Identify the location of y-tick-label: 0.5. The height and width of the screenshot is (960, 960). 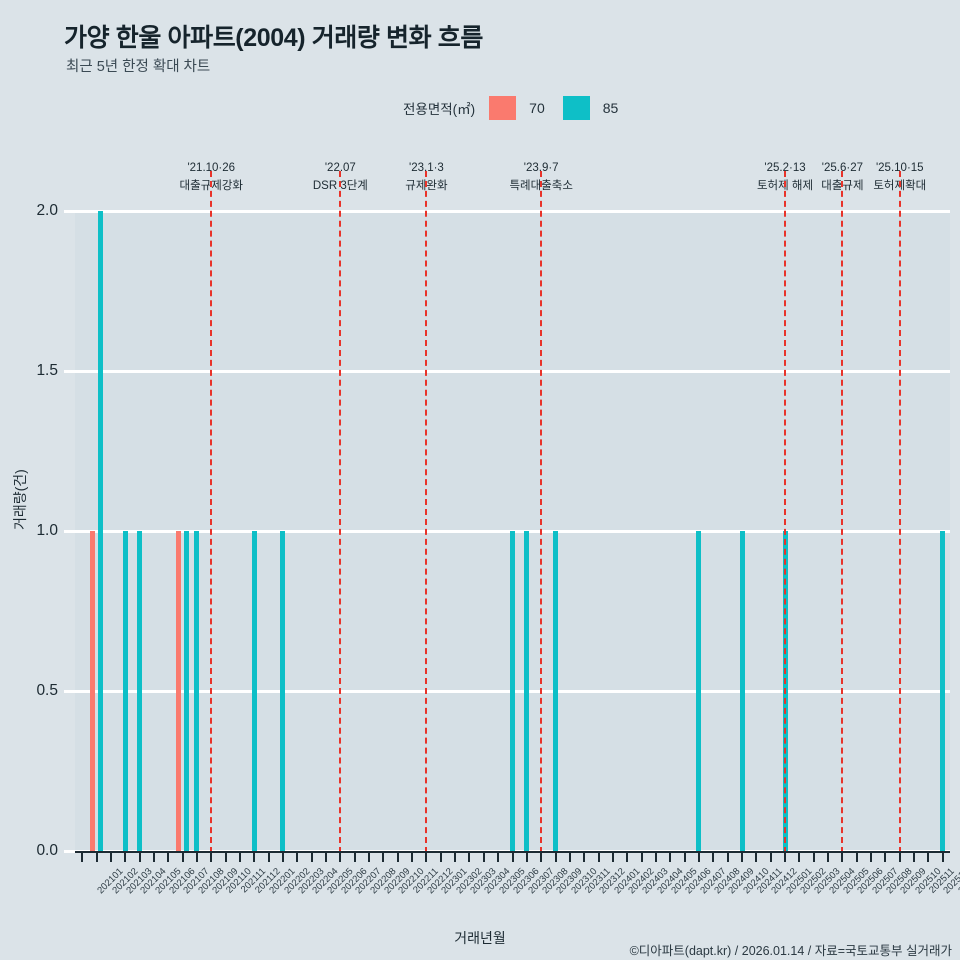
(47, 690).